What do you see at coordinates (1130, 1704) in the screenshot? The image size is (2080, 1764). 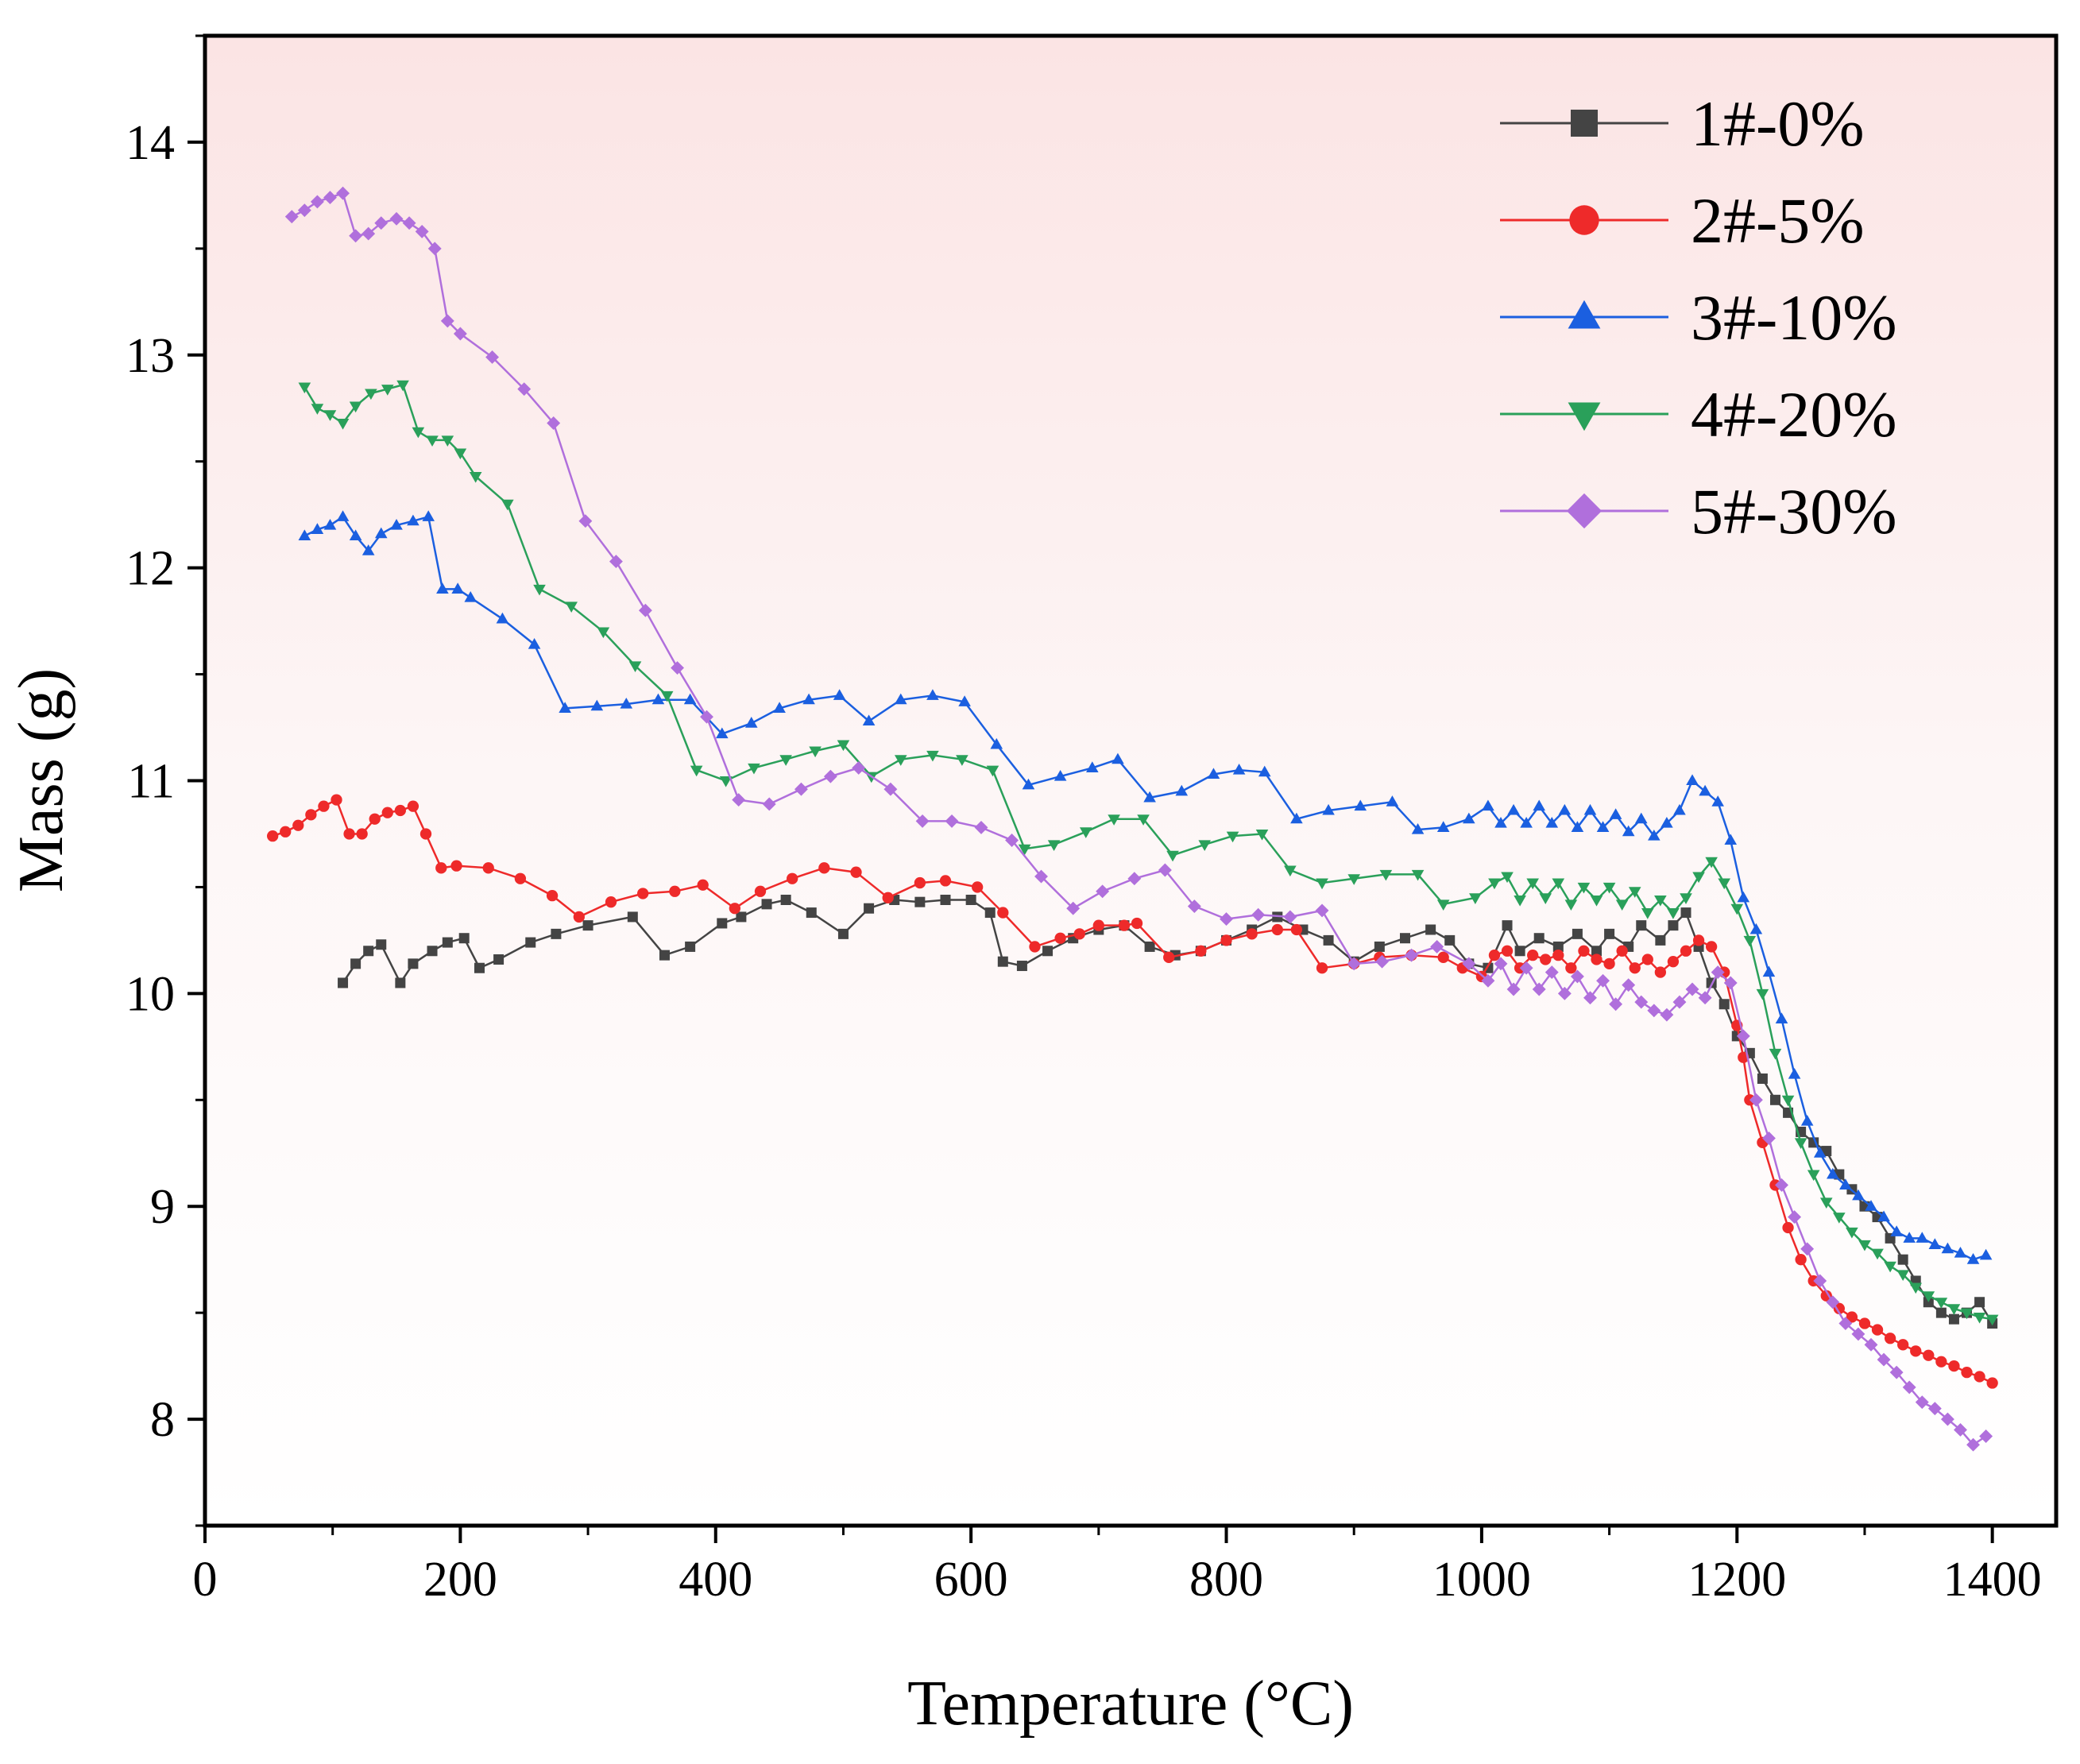 I see `x-axis-title: Temperature (°C)` at bounding box center [1130, 1704].